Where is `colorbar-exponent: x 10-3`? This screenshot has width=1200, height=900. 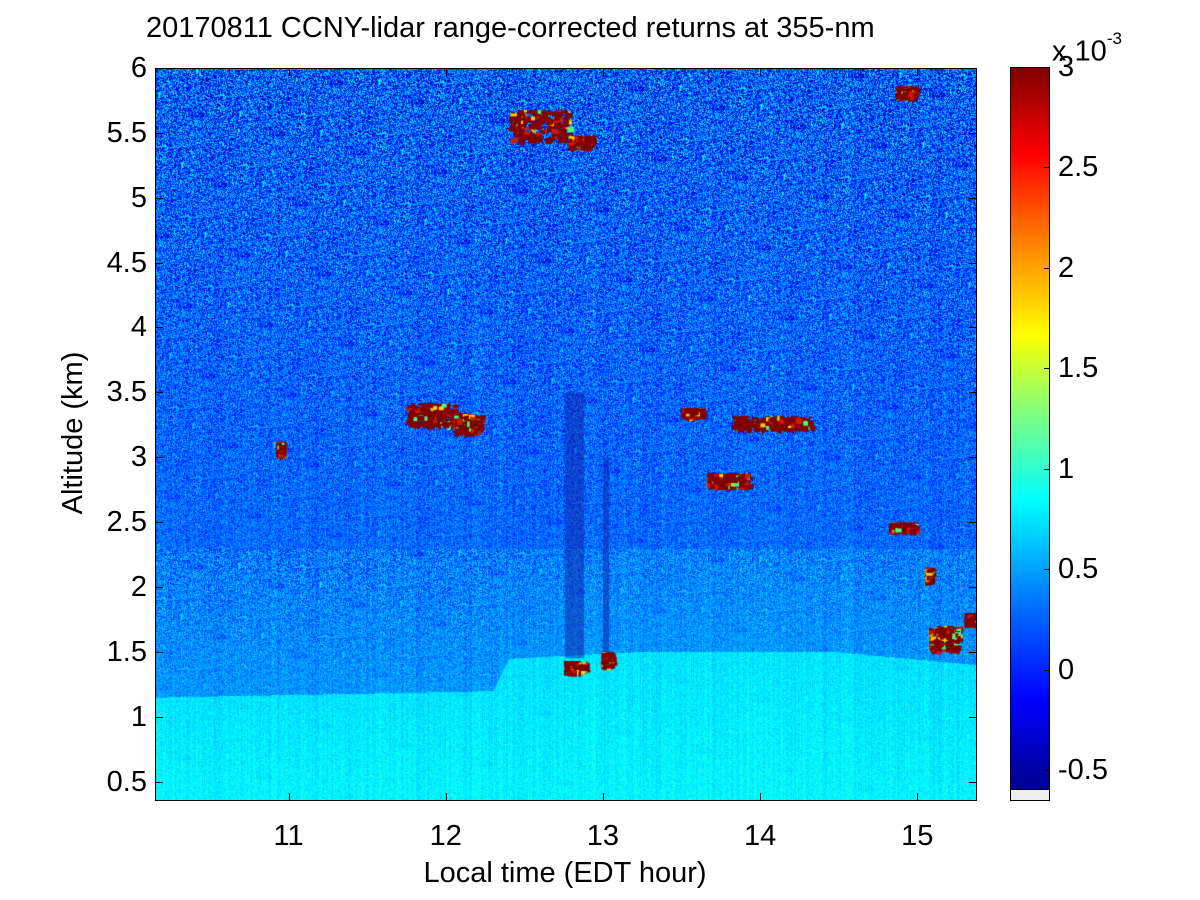 colorbar-exponent: x 10-3 is located at coordinates (1087, 48).